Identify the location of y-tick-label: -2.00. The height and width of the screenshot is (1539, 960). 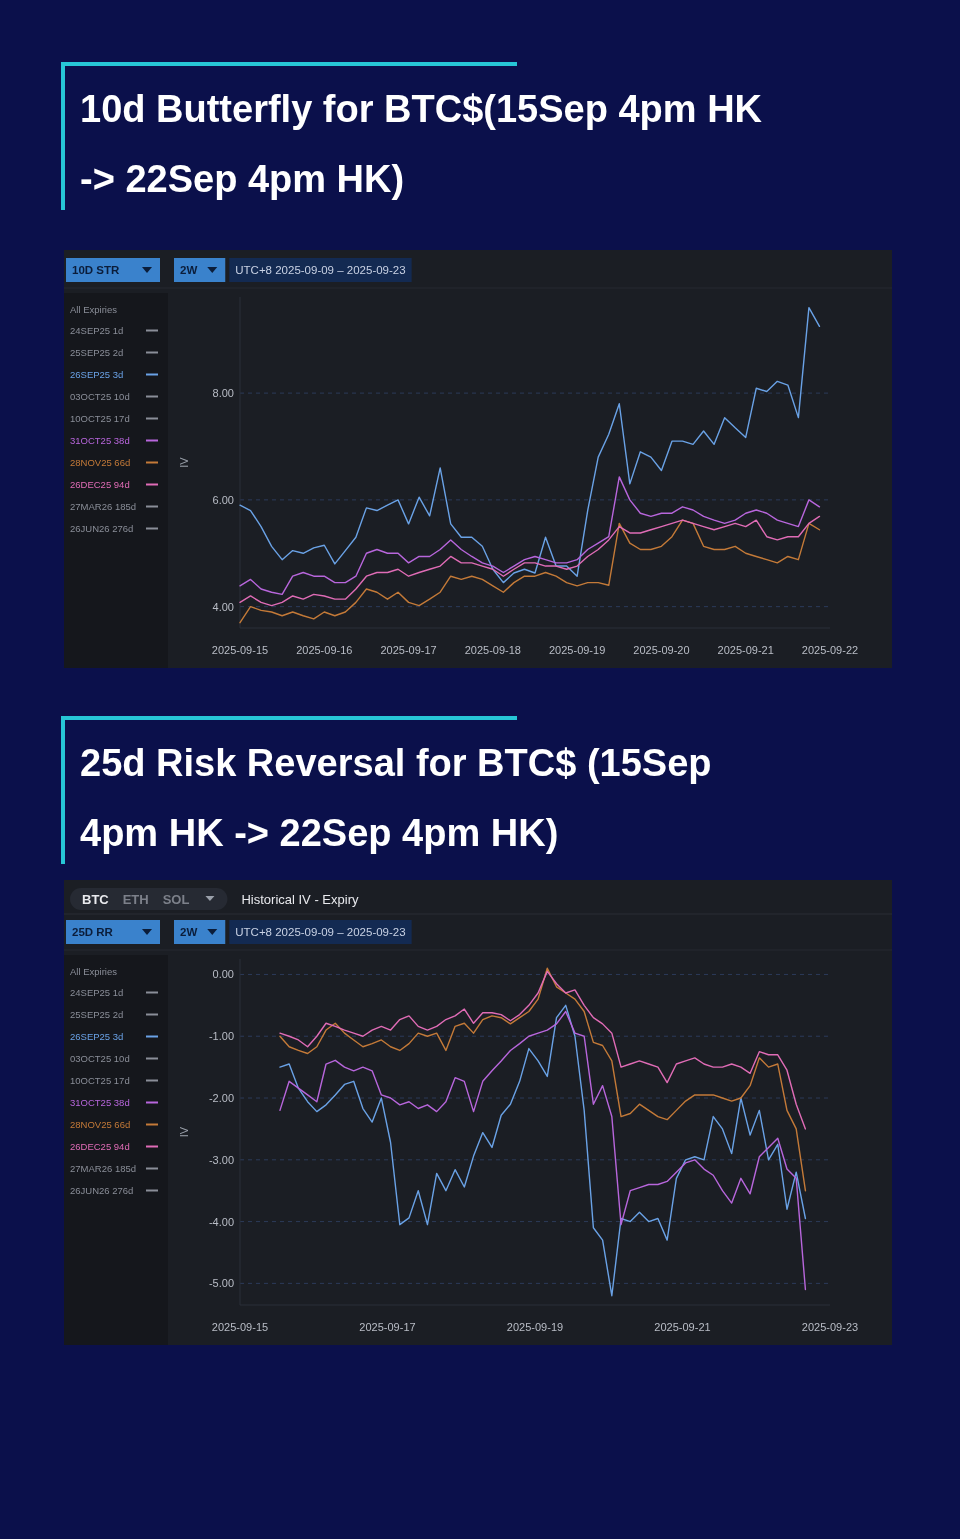
(221, 1098).